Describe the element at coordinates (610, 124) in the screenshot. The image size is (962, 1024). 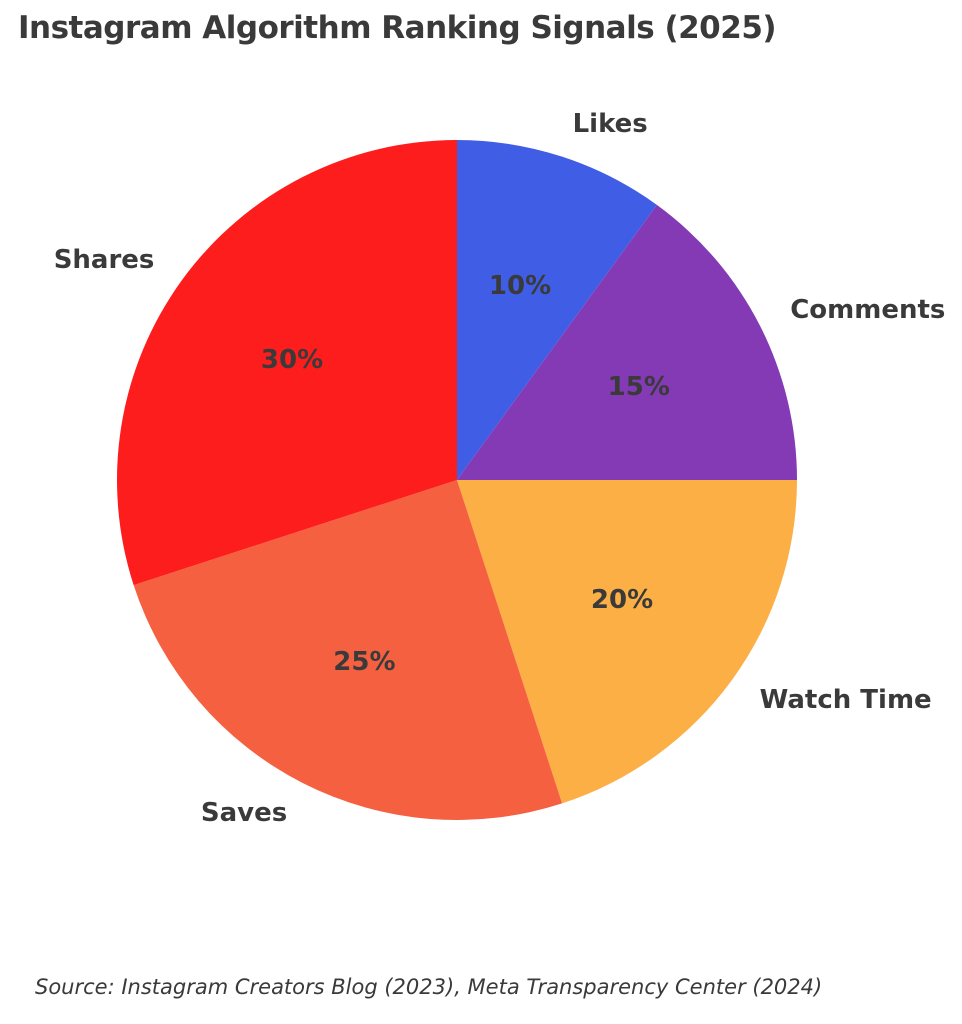
I see `slice-label-likes: Likes` at that location.